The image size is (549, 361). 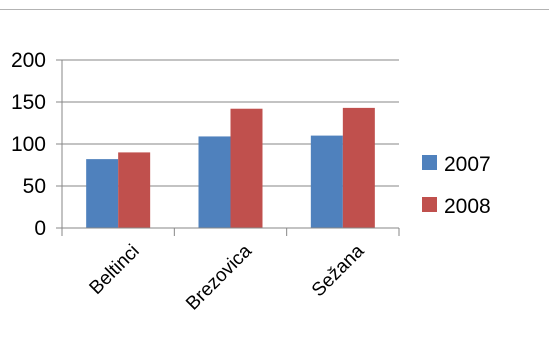 I want to click on y-tick-label: 0, so click(x=40, y=228).